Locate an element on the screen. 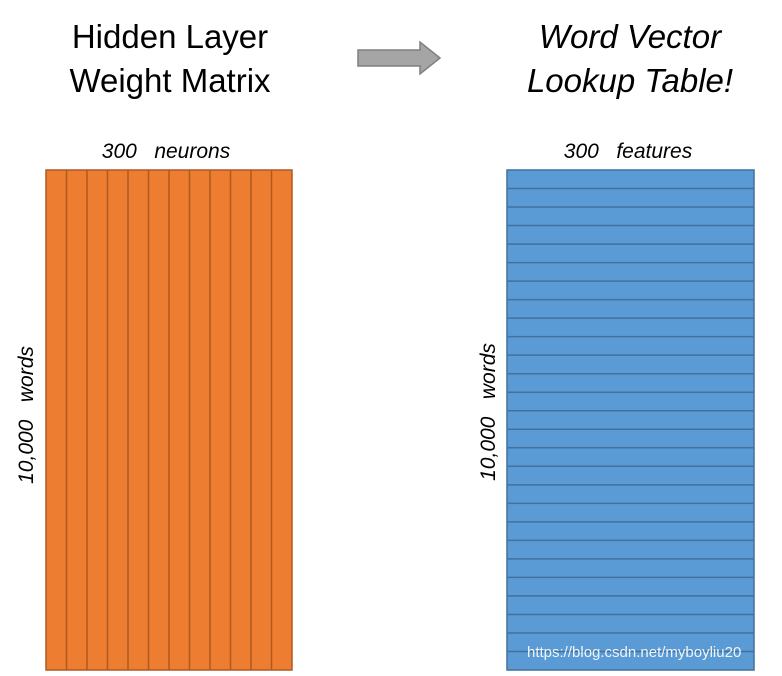  arrow is located at coordinates (399, 58).